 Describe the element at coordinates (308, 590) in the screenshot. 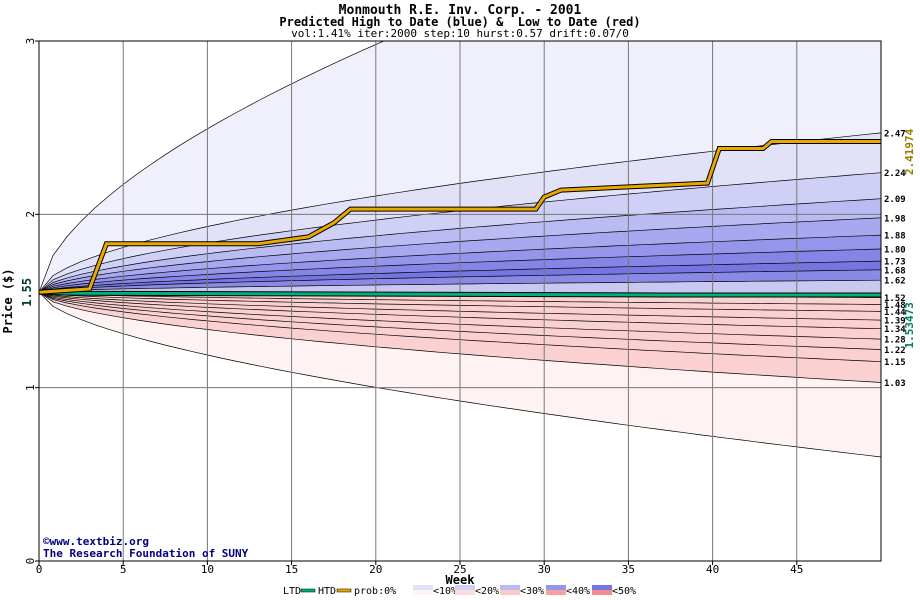

I see `legend-ltd-swatch` at that location.